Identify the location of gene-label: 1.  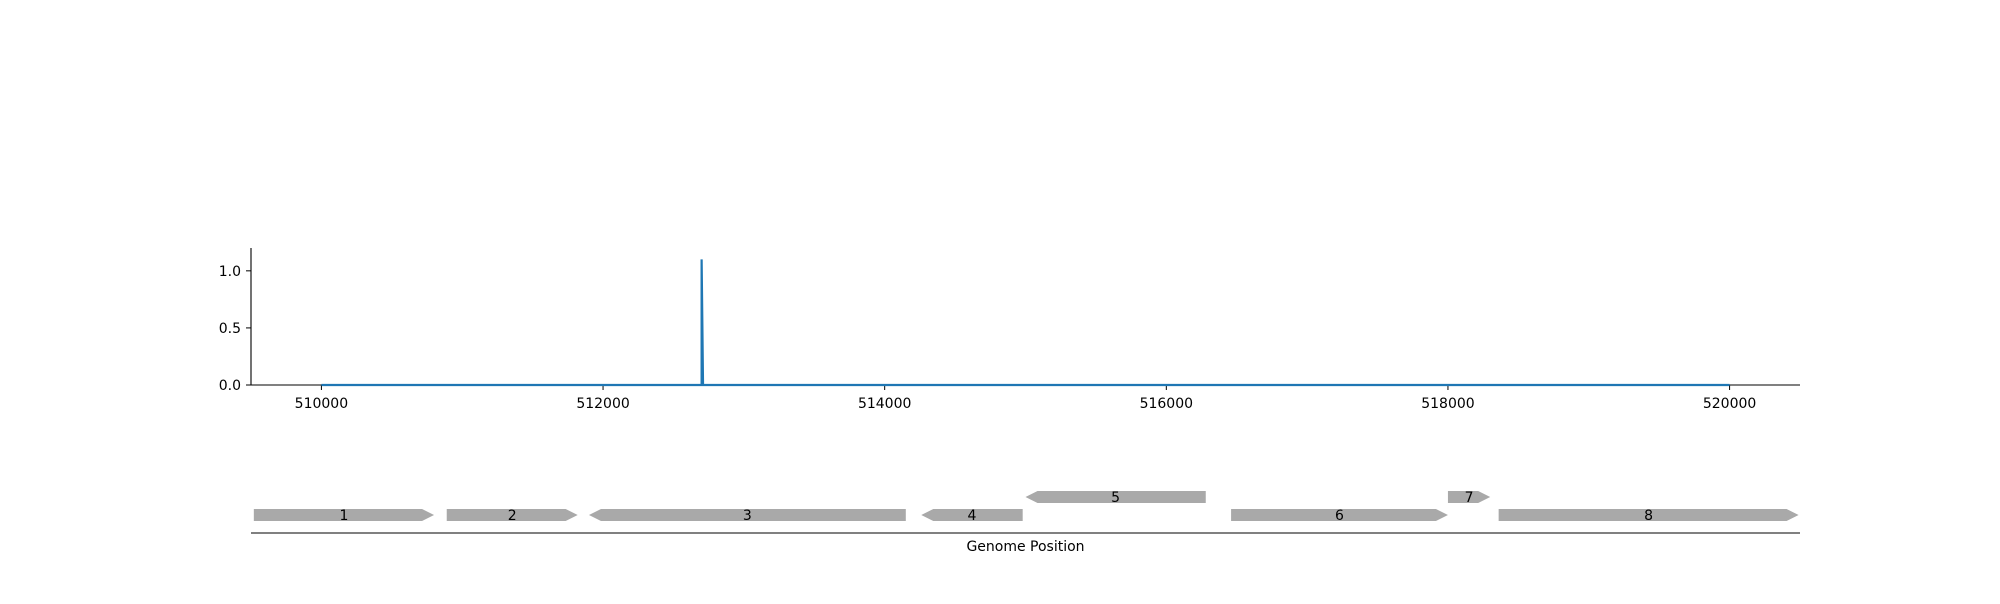
(343, 516).